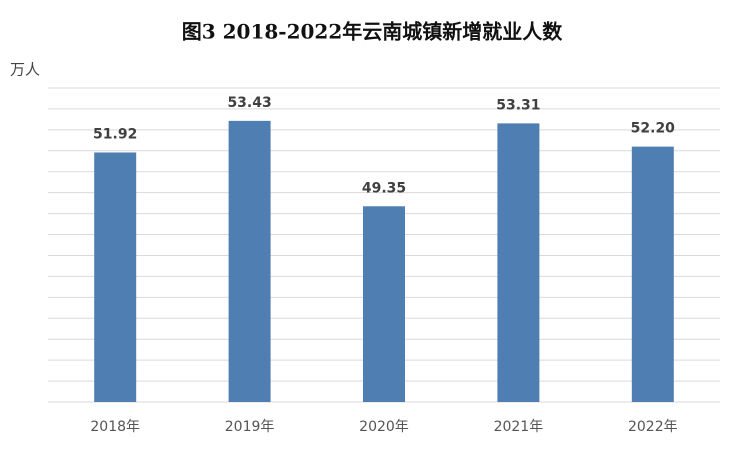 Image resolution: width=740 pixels, height=456 pixels. What do you see at coordinates (249, 103) in the screenshot?
I see `value-label: 53.43` at bounding box center [249, 103].